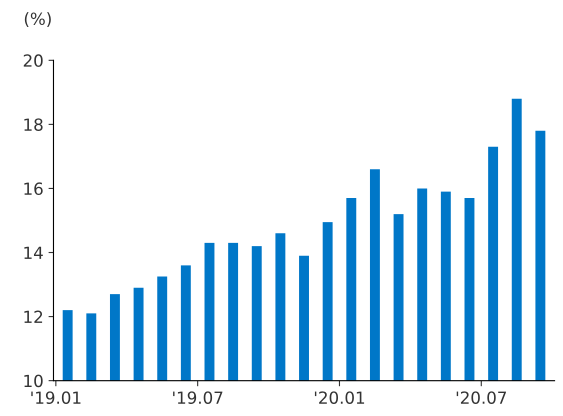  I want to click on y-tick-label: 10, so click(33, 381).